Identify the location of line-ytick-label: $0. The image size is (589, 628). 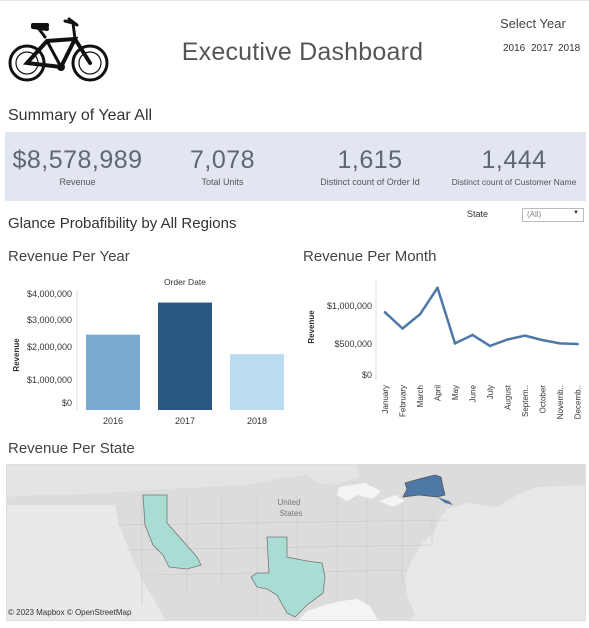
(367, 375).